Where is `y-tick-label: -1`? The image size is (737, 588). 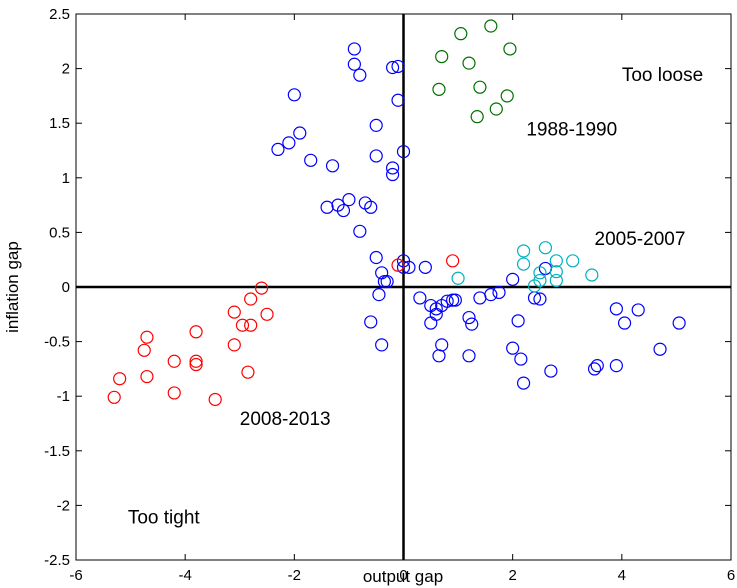
y-tick-label: -1 is located at coordinates (63, 396).